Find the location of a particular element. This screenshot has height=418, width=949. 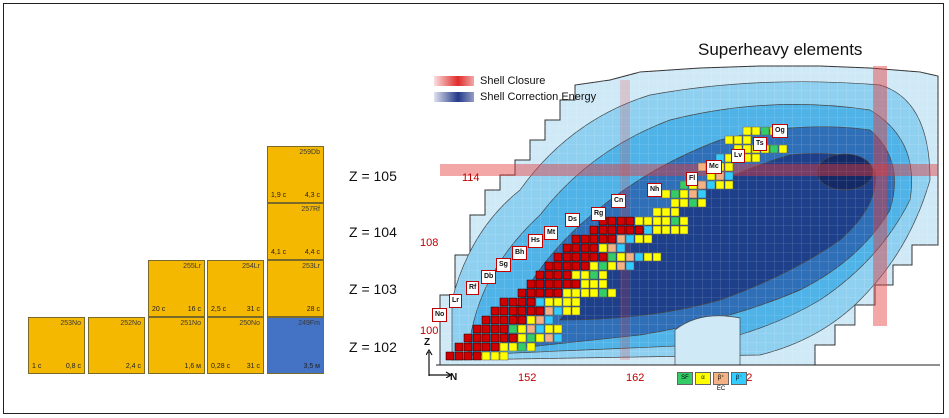

decay-alpha: α is located at coordinates (703, 378).